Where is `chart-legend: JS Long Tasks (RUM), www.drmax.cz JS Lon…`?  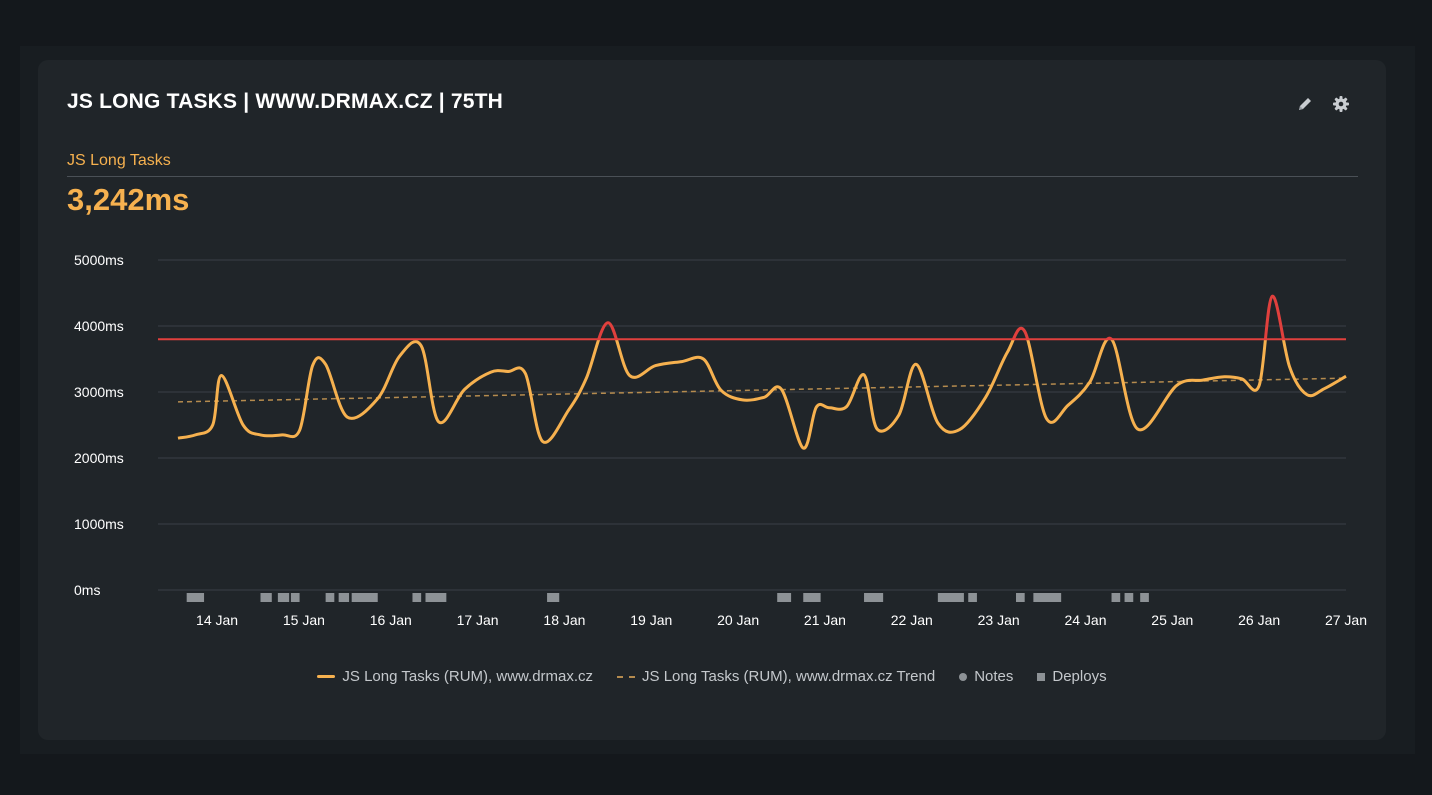 chart-legend: JS Long Tasks (RUM), www.drmax.cz JS Lon… is located at coordinates (712, 676).